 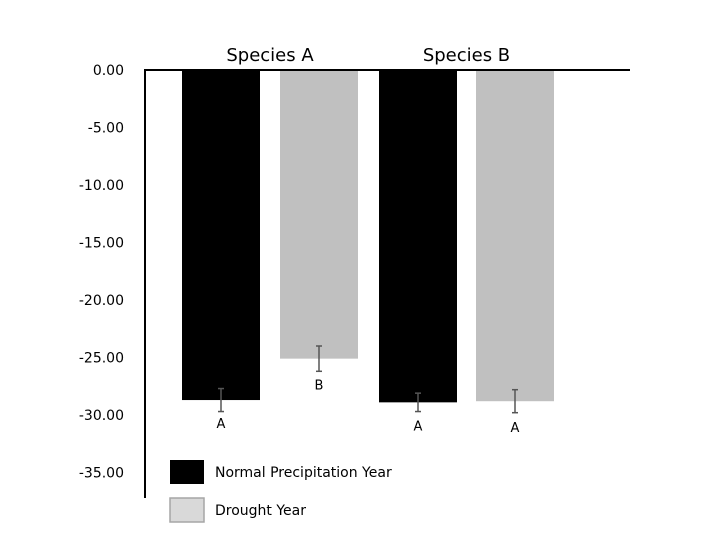 What do you see at coordinates (303, 473) in the screenshot?
I see `legend-label: Normal Precipitation Year` at bounding box center [303, 473].